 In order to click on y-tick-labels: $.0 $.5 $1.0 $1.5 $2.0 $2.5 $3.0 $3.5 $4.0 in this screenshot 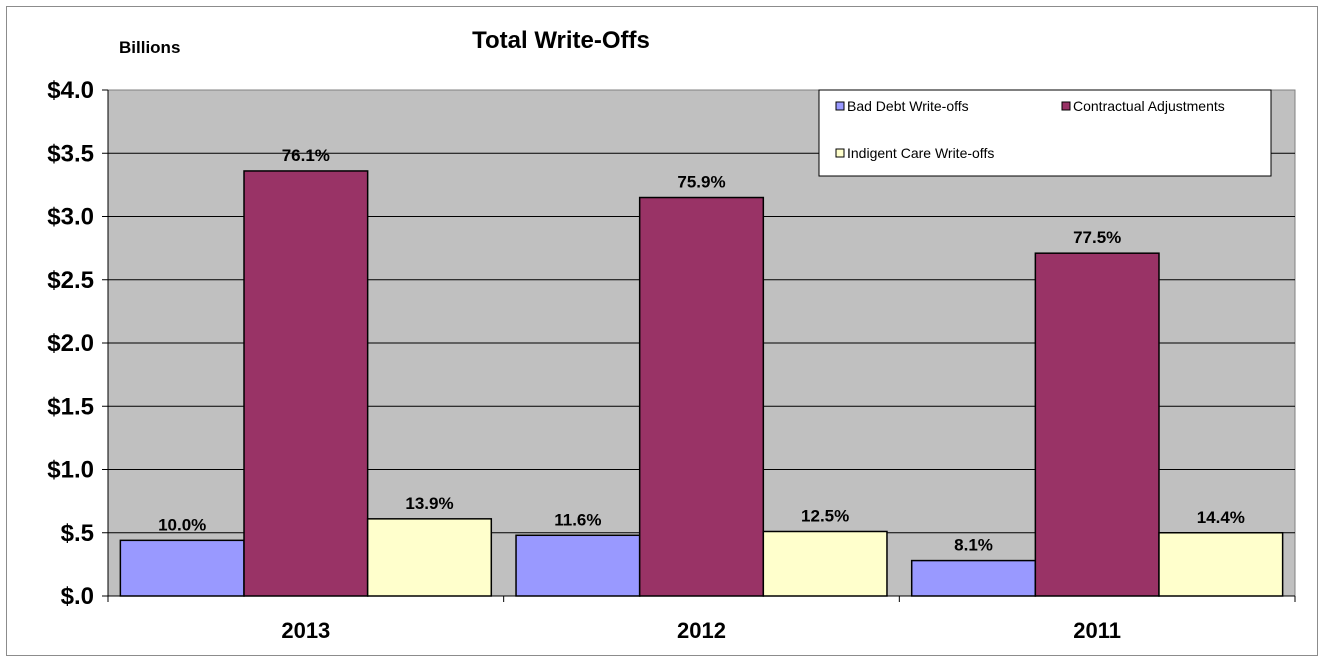, I will do `click(70, 343)`.